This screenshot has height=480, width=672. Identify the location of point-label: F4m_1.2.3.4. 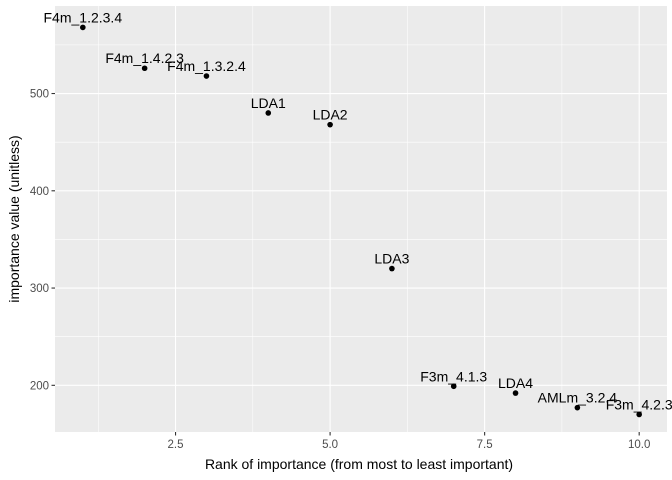
(83, 17).